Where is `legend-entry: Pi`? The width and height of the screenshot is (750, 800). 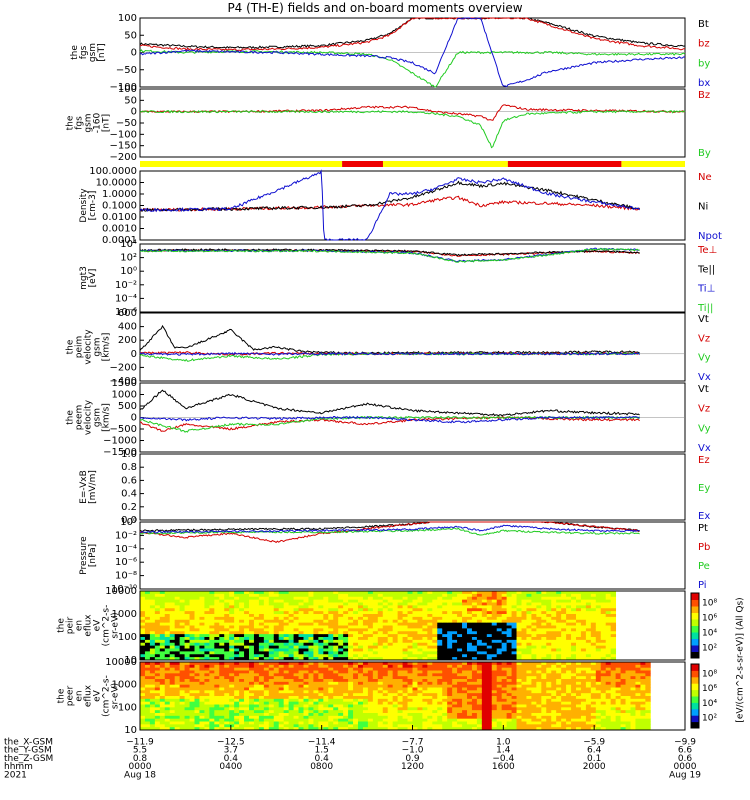
legend-entry: Pi is located at coordinates (702, 585).